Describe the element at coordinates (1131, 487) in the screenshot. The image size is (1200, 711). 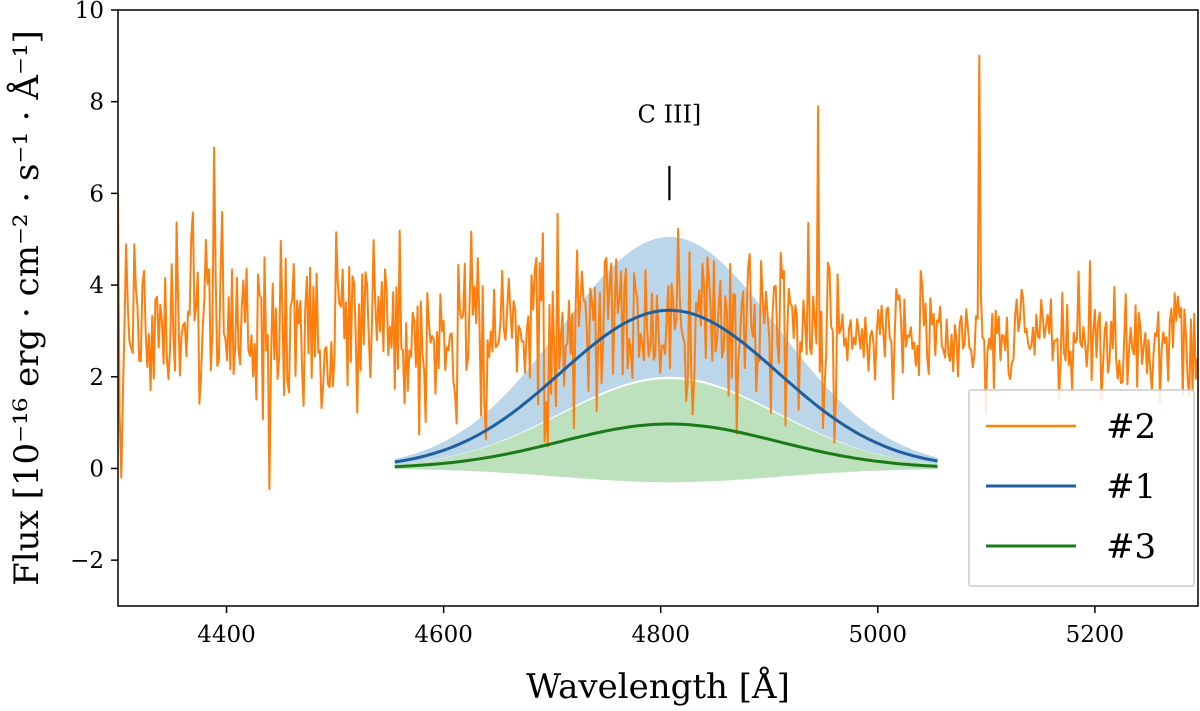
I see `legend-label-1: #1` at that location.